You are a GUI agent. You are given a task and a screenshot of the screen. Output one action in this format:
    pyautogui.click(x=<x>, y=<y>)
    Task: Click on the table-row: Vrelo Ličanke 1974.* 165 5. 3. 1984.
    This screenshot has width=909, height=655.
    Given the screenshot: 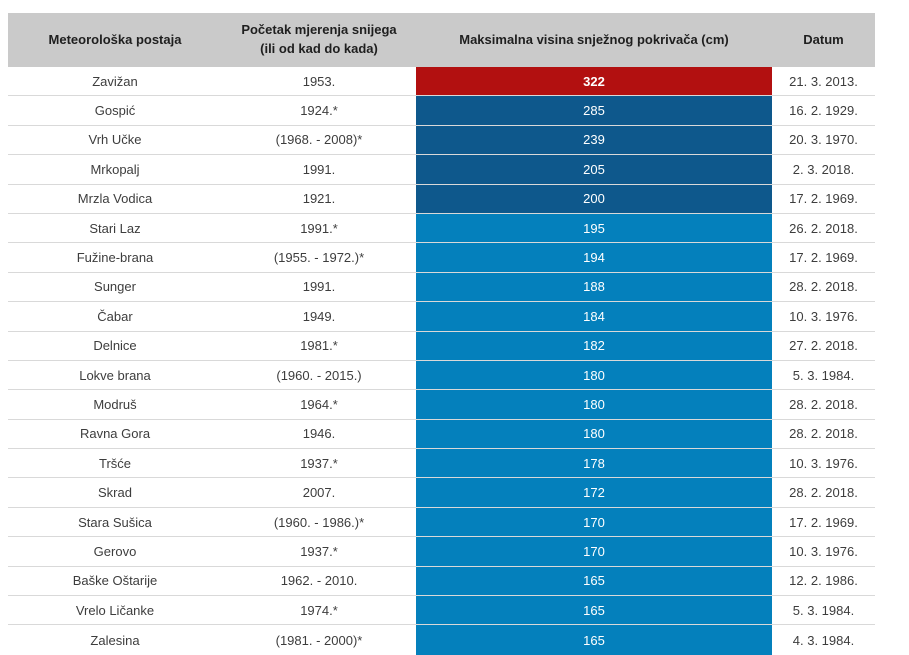 What is the action you would take?
    pyautogui.click(x=441, y=611)
    